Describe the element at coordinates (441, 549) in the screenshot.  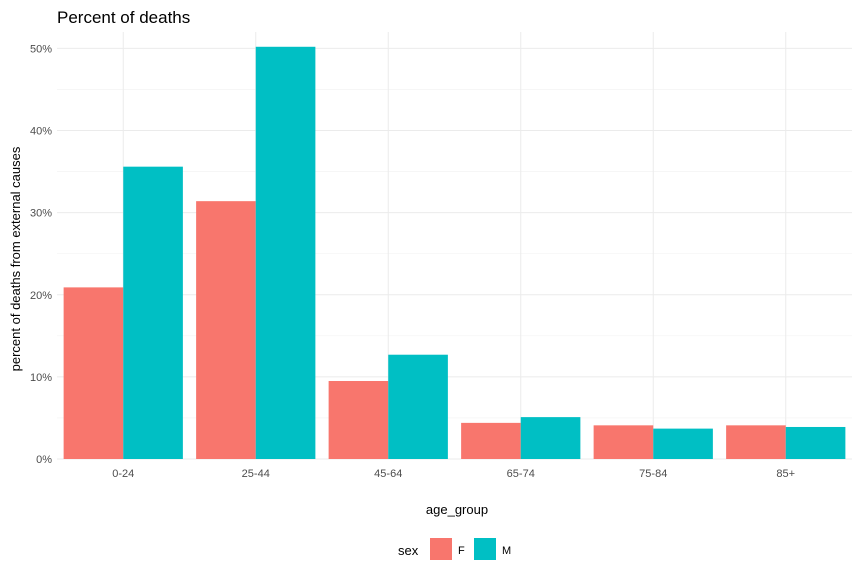
I see `legend-key-F` at that location.